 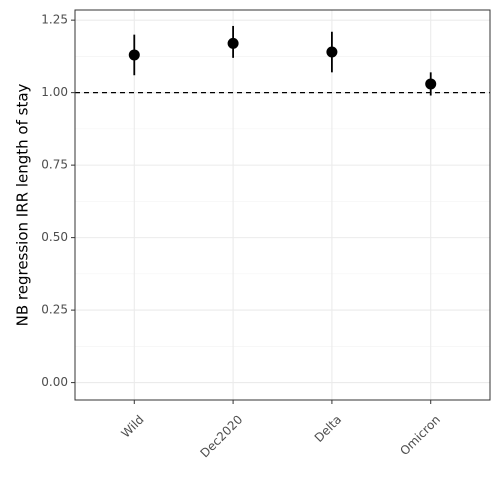 I want to click on x-tick-label: Omicron, so click(x=420, y=435).